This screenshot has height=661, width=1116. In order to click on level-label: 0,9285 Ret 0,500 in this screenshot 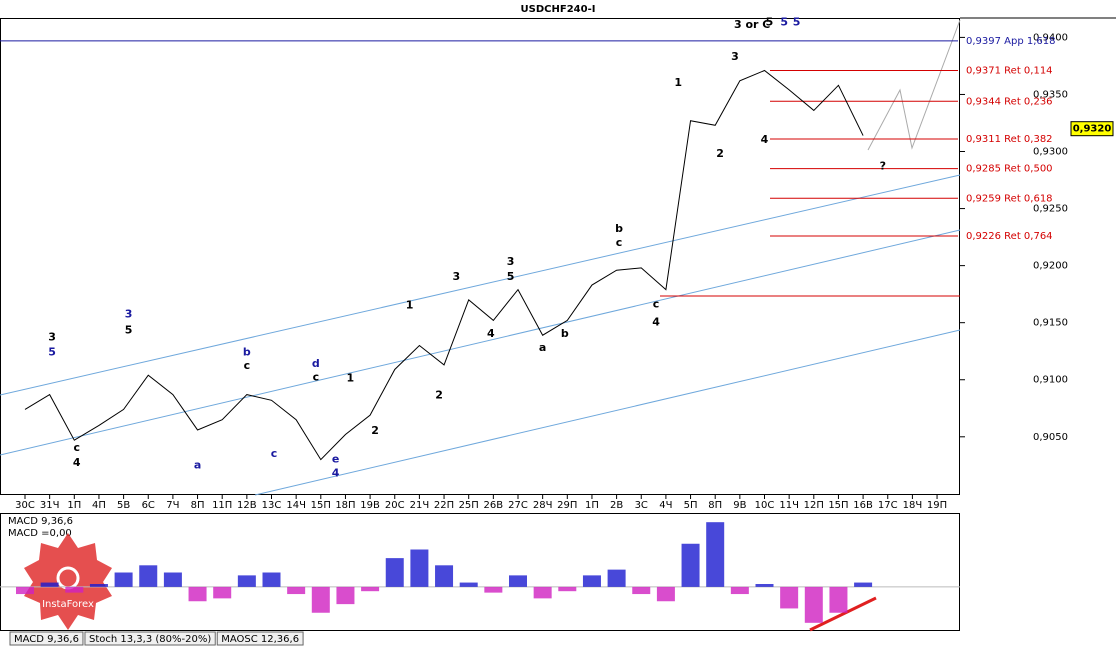, I will do `click(1009, 169)`.